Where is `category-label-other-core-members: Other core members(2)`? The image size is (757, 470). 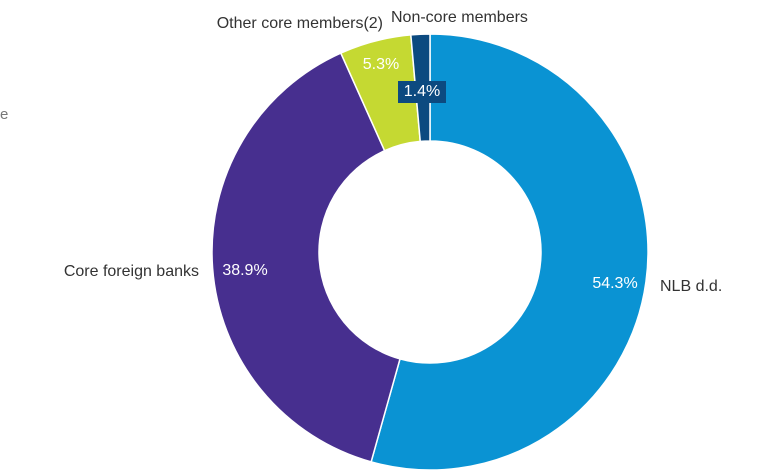 category-label-other-core-members: Other core members(2) is located at coordinates (300, 23).